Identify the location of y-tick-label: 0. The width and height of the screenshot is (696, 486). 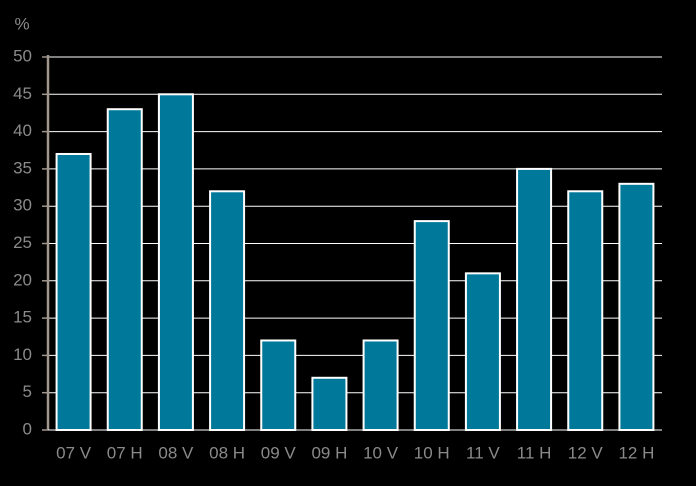
(27, 428).